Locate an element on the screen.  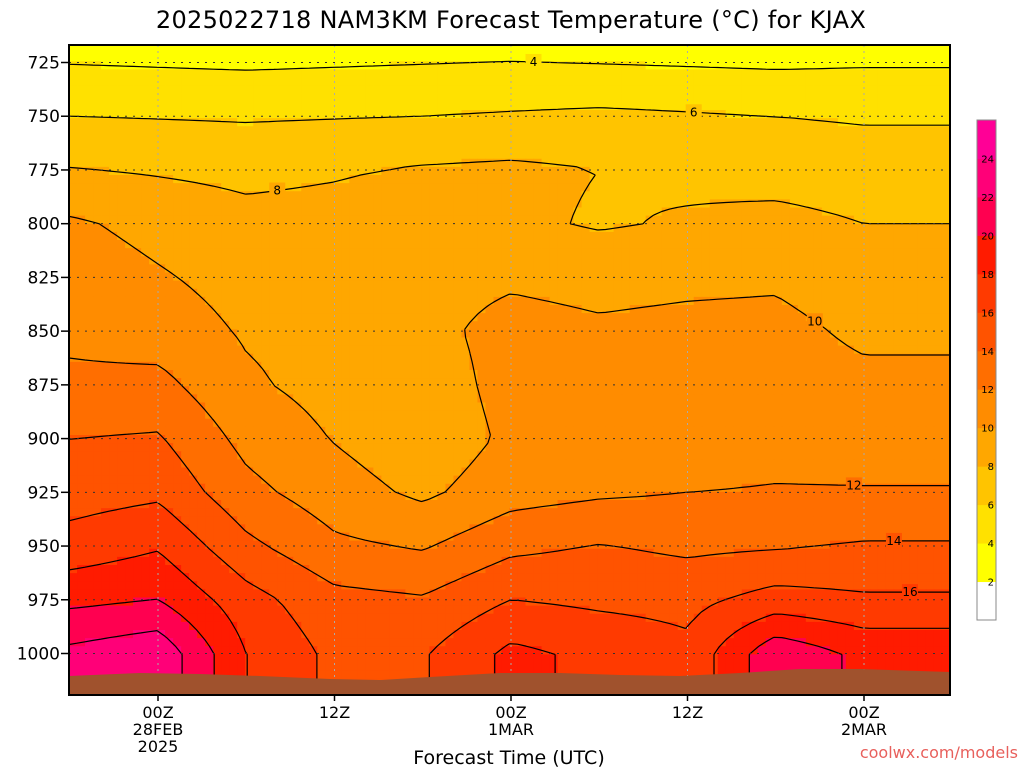
contour-label-12: 12 is located at coordinates (853, 485).